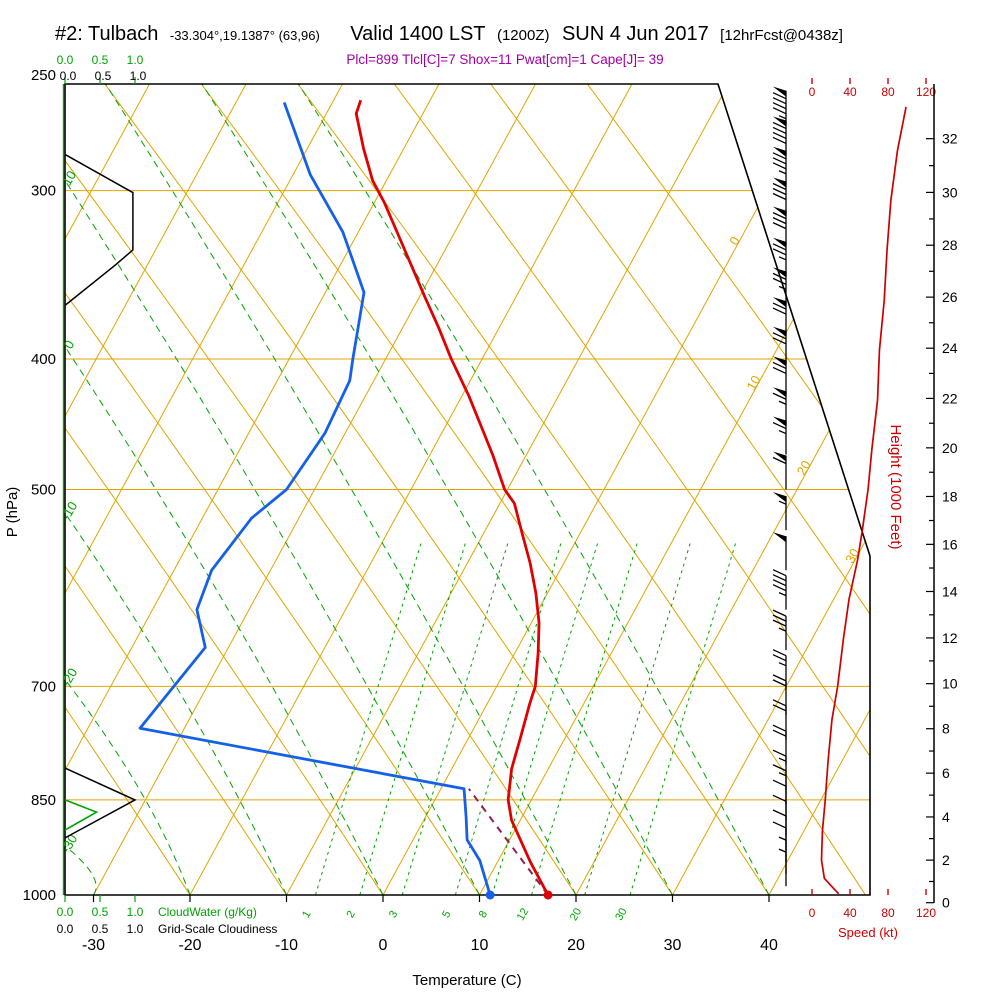 This screenshot has height=1000, width=1000. Describe the element at coordinates (950, 591) in the screenshot. I see `svg-text: 14` at that location.